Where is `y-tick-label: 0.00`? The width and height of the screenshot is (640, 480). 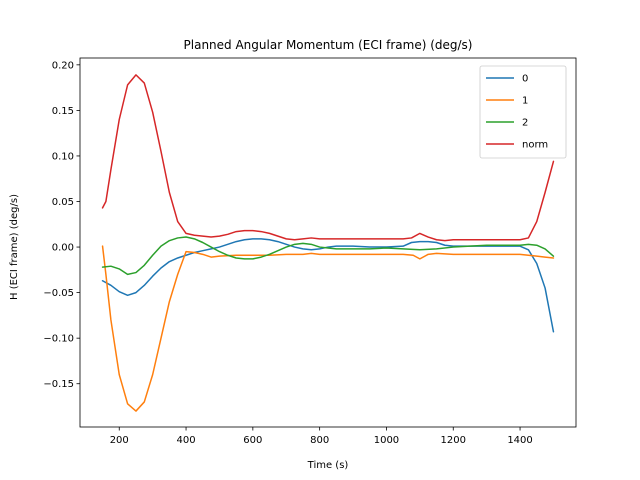
y-tick-label: 0.00 is located at coordinates (63, 248).